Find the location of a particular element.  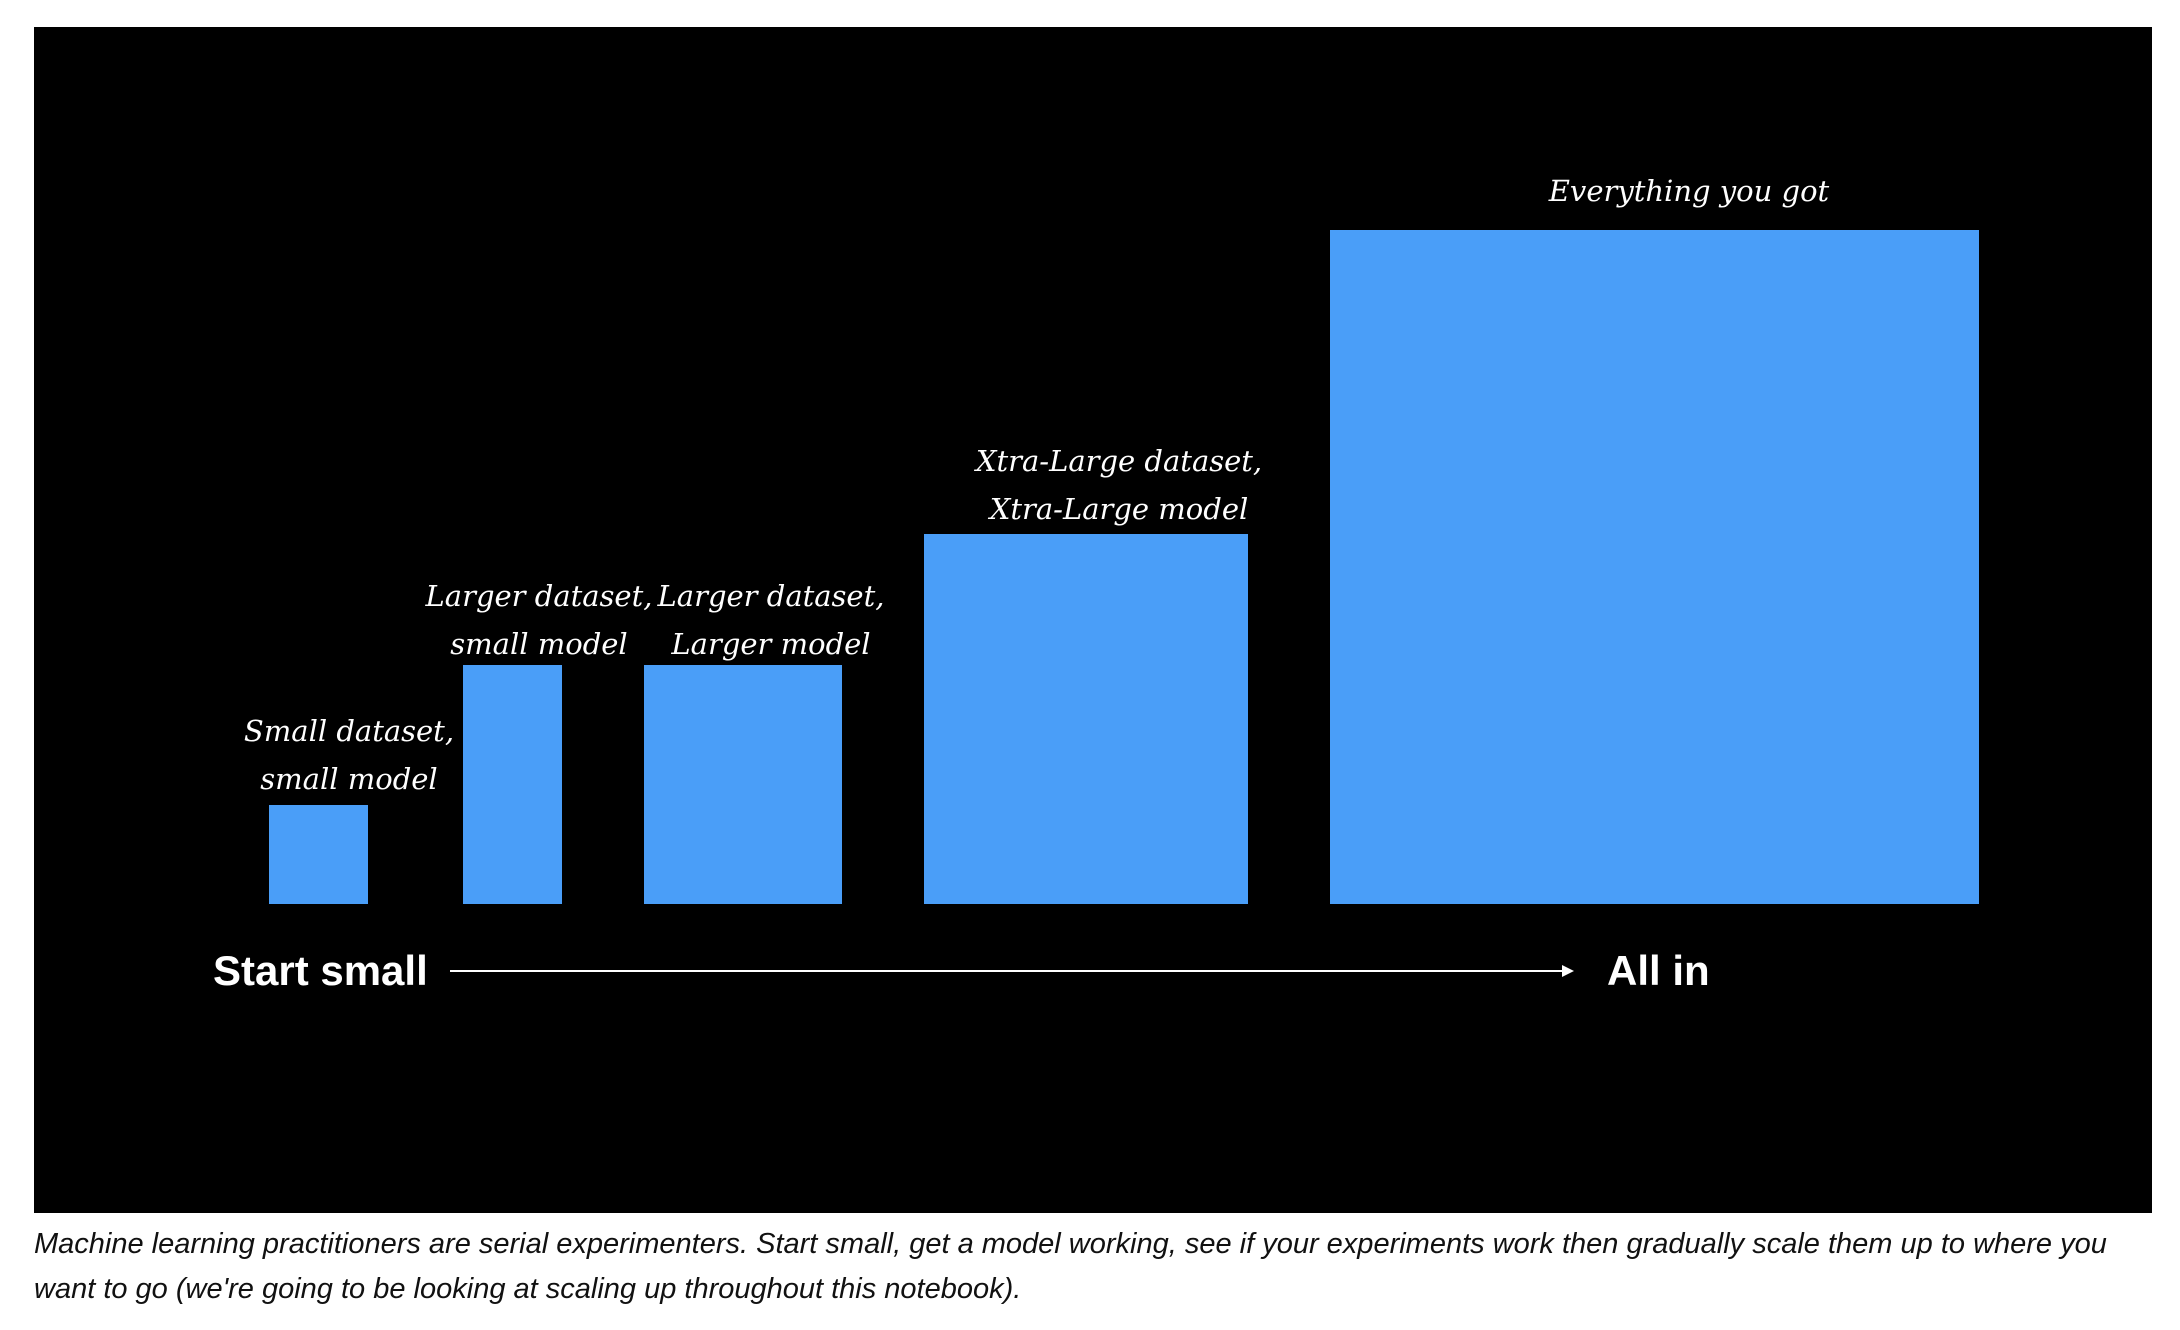

stage-label: Everything you got is located at coordinates (1689, 191).